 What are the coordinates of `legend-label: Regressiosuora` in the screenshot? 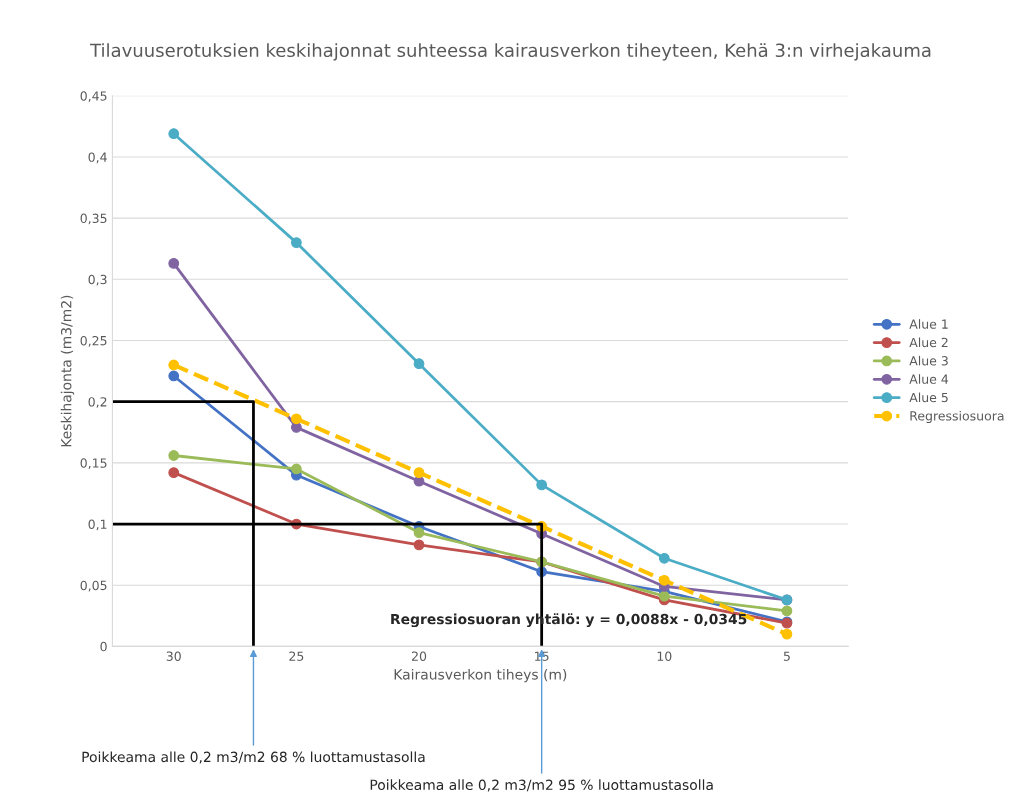 It's located at (957, 416).